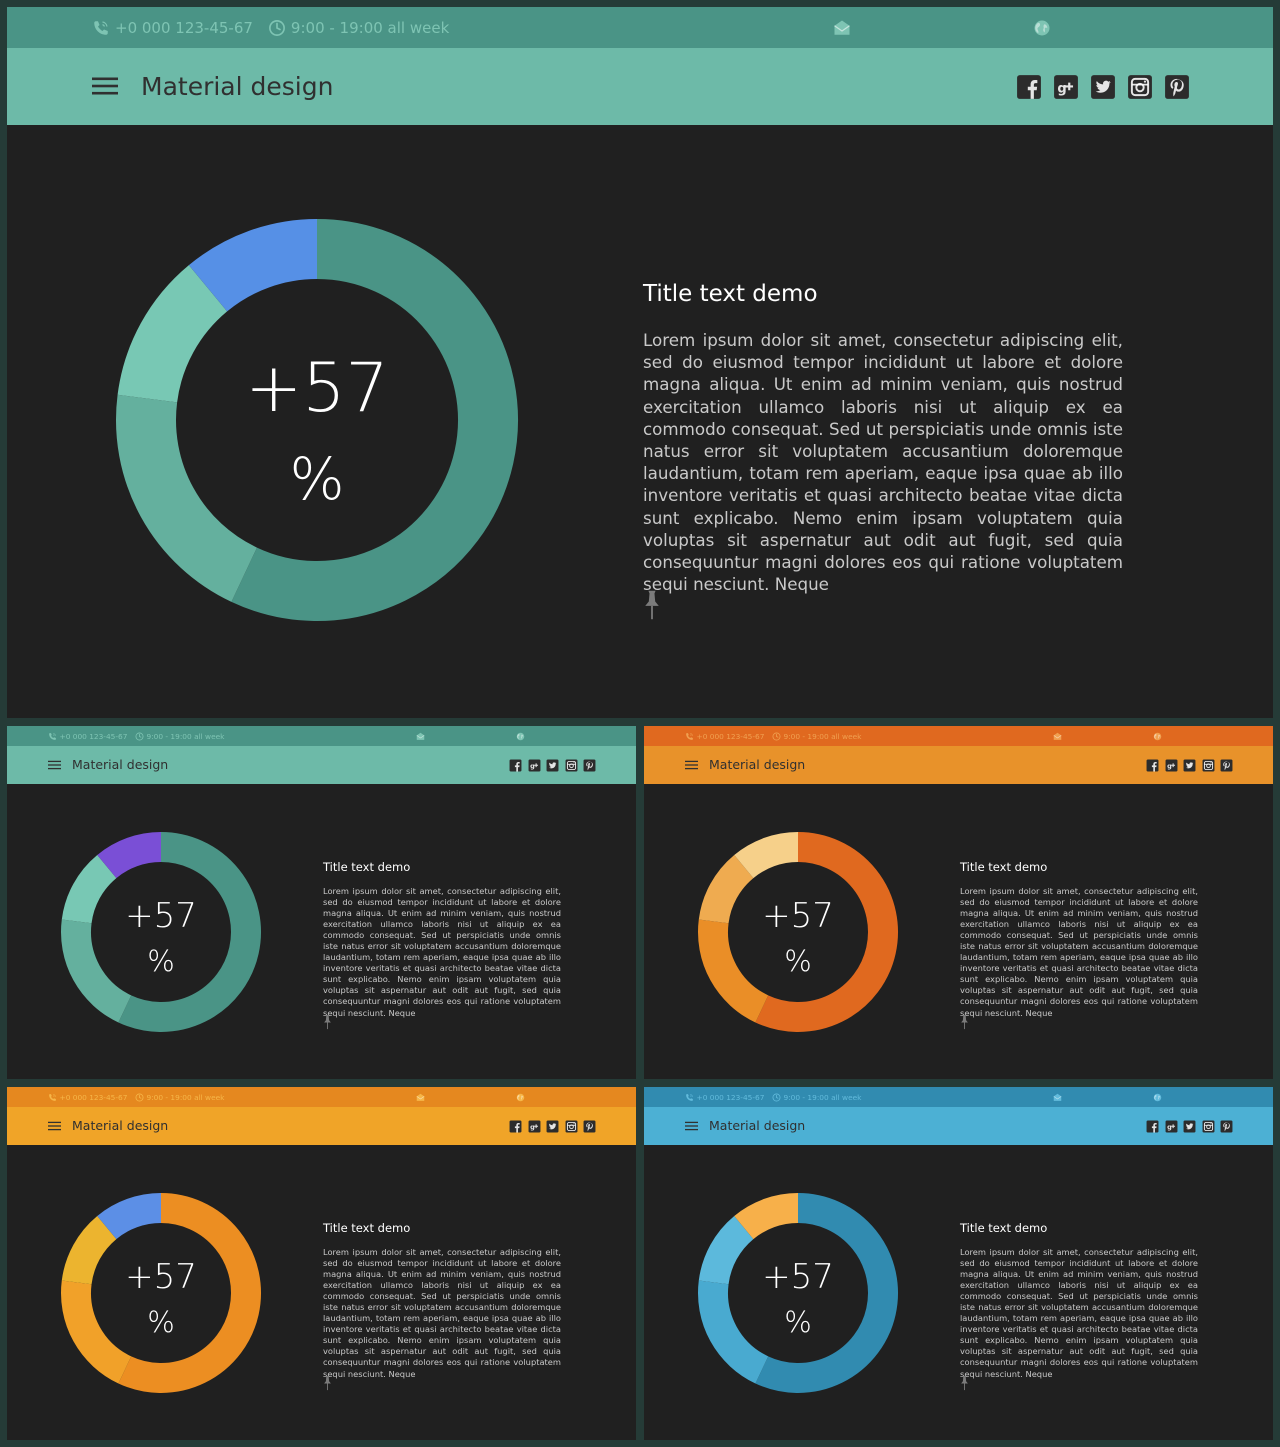 Image resolution: width=1280 pixels, height=1447 pixels. What do you see at coordinates (733, 971) in the screenshot?
I see `donut-secondary-segment` at bounding box center [733, 971].